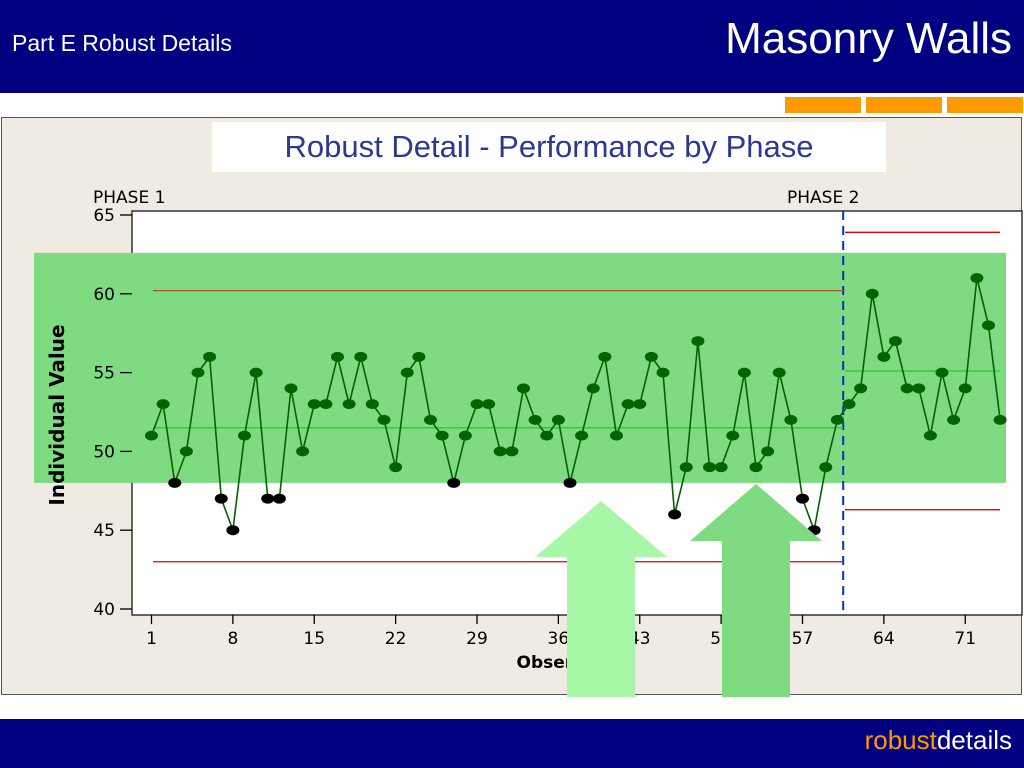 The height and width of the screenshot is (768, 1024). Describe the element at coordinates (104, 531) in the screenshot. I see `y-tick-label: 45` at that location.